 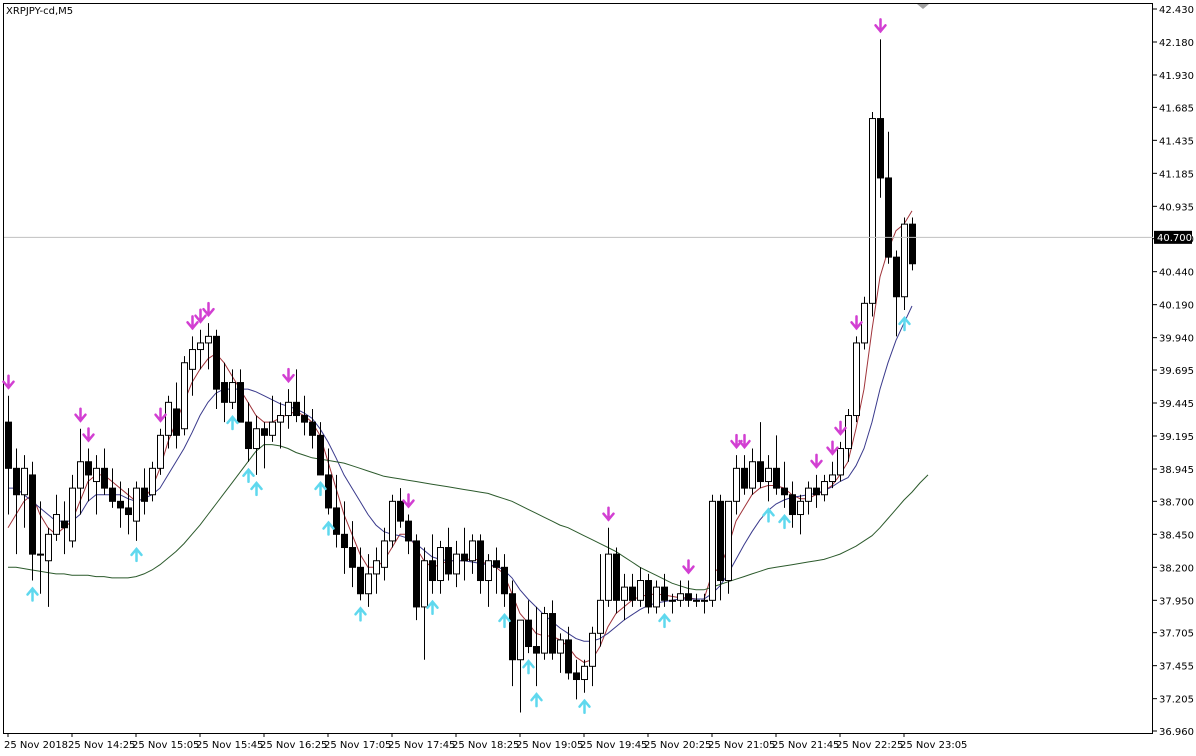 I want to click on chart-shift-triangle, so click(x=923, y=6).